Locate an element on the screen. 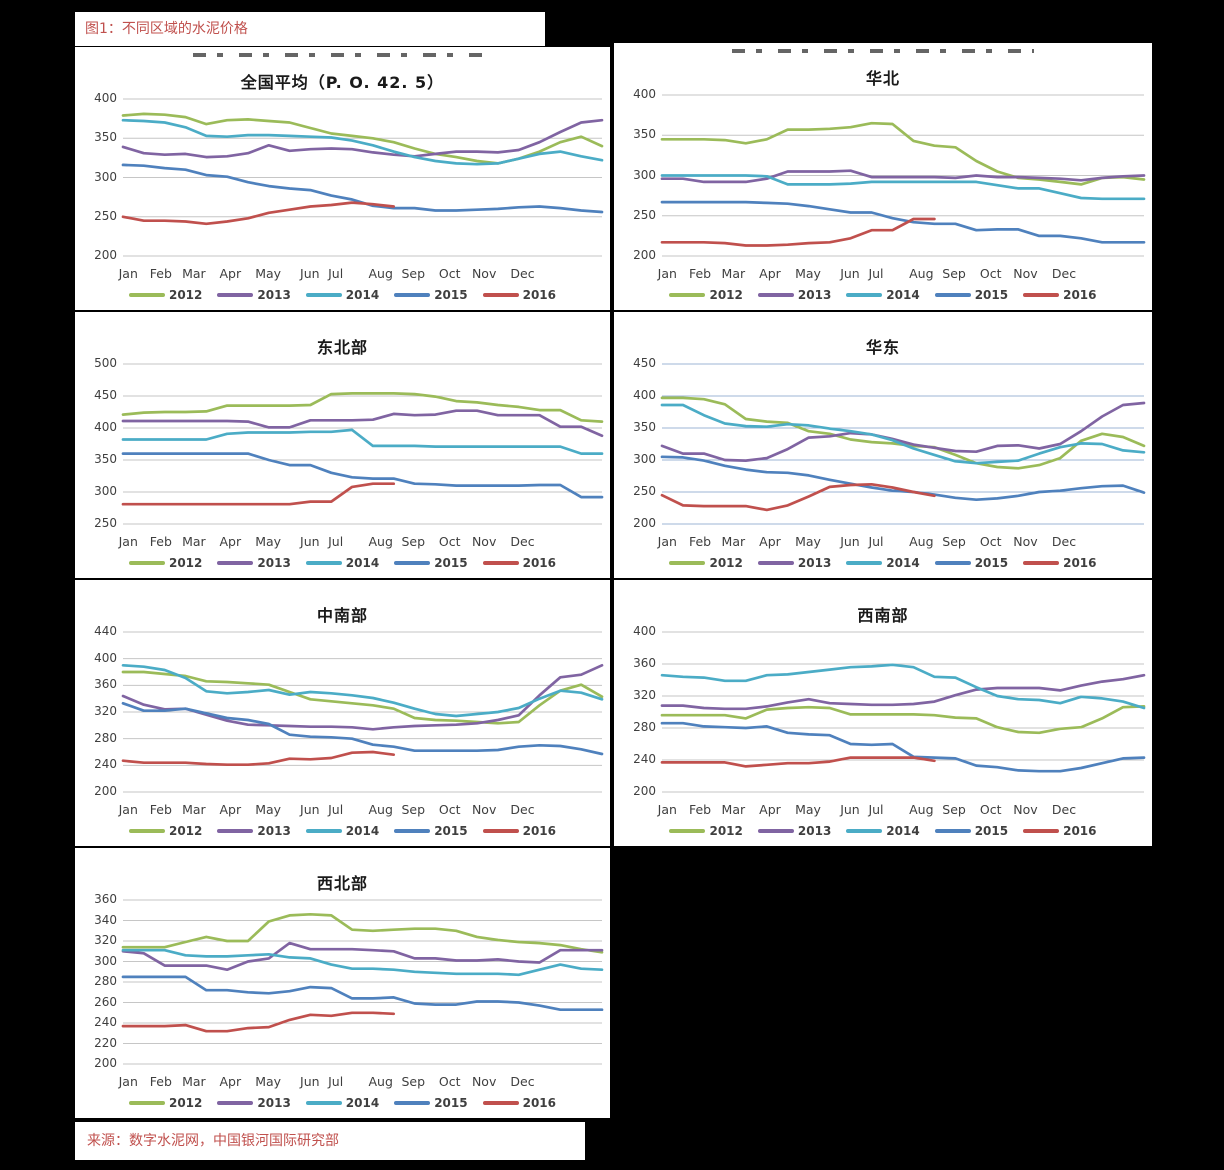 Image resolution: width=1224 pixels, height=1170 pixels. x-axis-month-label: Feb is located at coordinates (700, 273).